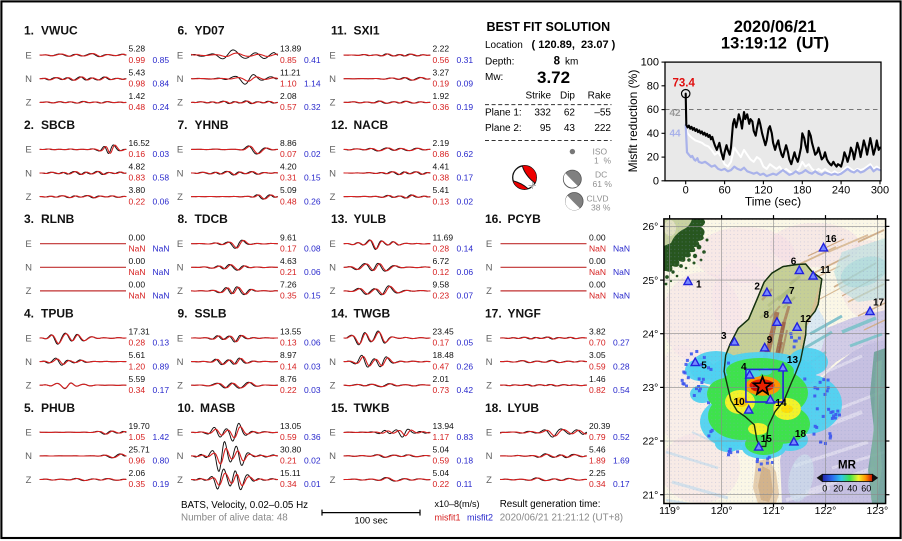  Describe the element at coordinates (211, 314) in the screenshot. I see `svg-text: SSLB` at that location.